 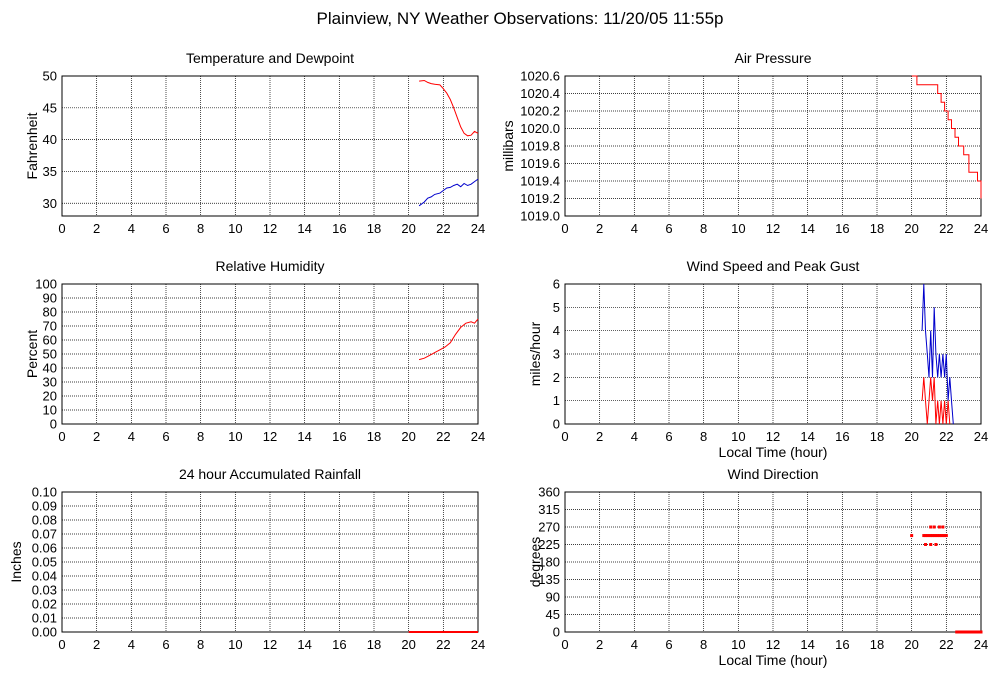 I want to click on y-tick-label: 45, so click(x=50, y=107).